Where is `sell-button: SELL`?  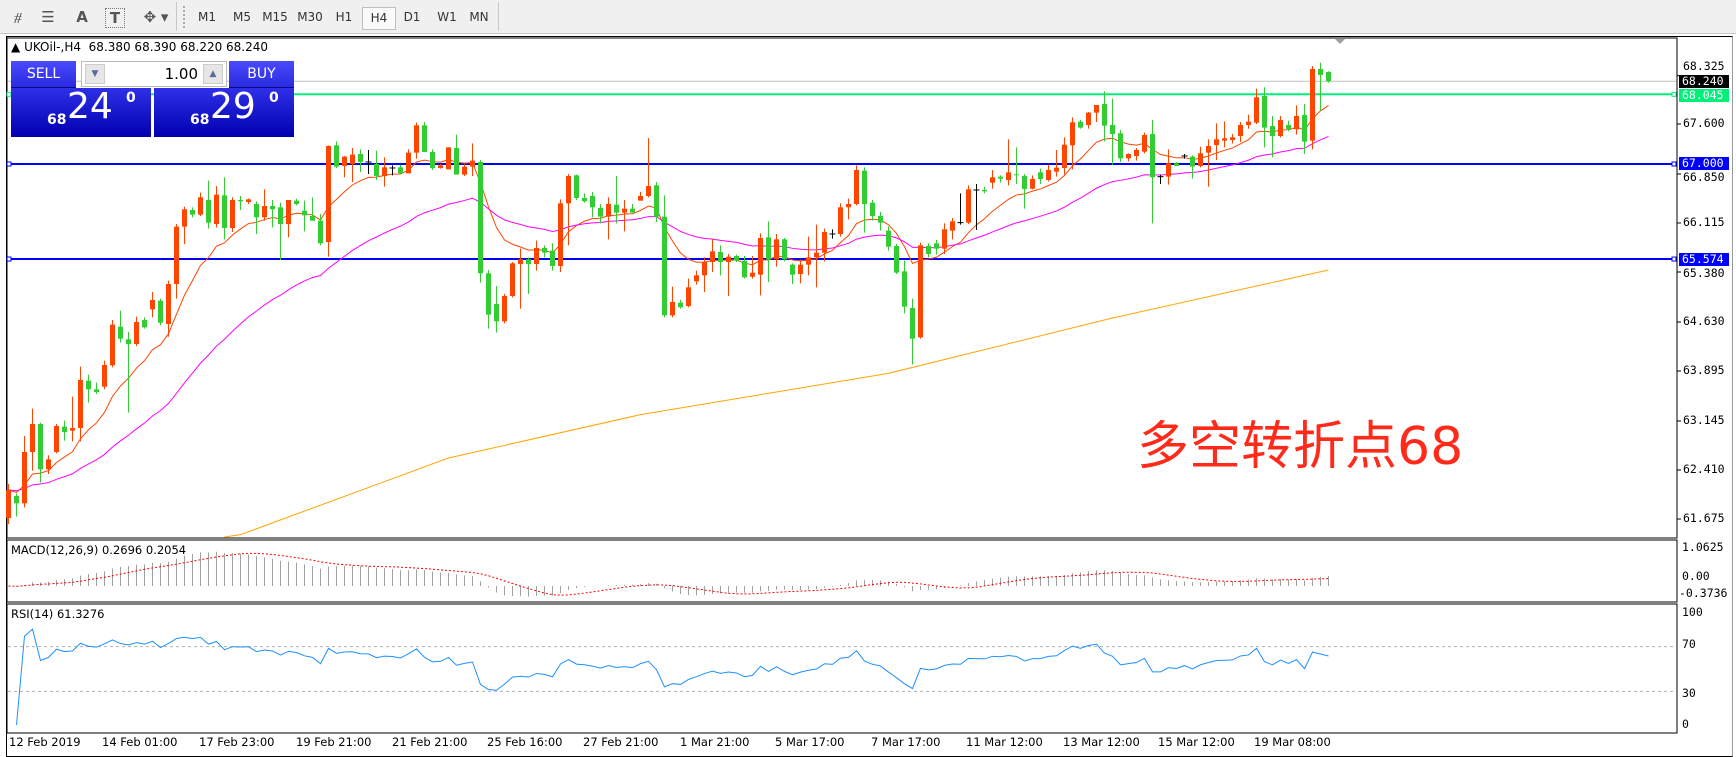
sell-button: SELL is located at coordinates (43, 74).